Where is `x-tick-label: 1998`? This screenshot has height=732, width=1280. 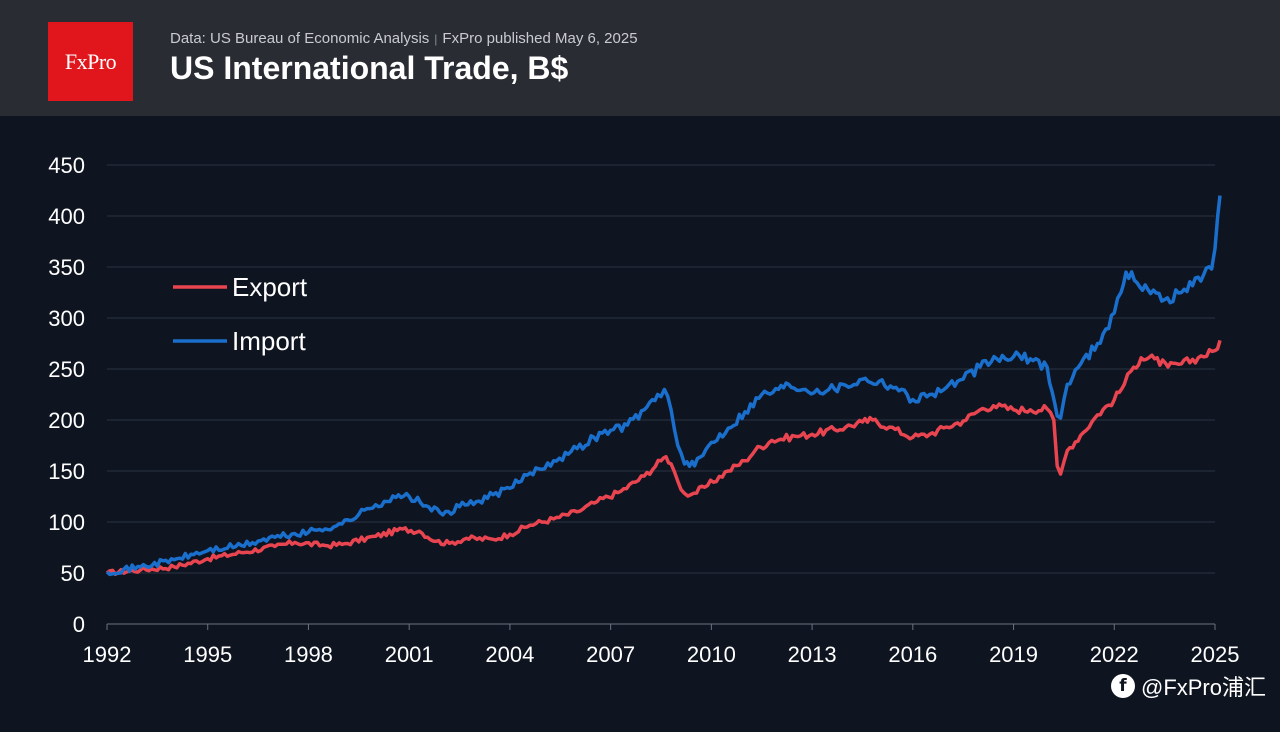 x-tick-label: 1998 is located at coordinates (308, 654).